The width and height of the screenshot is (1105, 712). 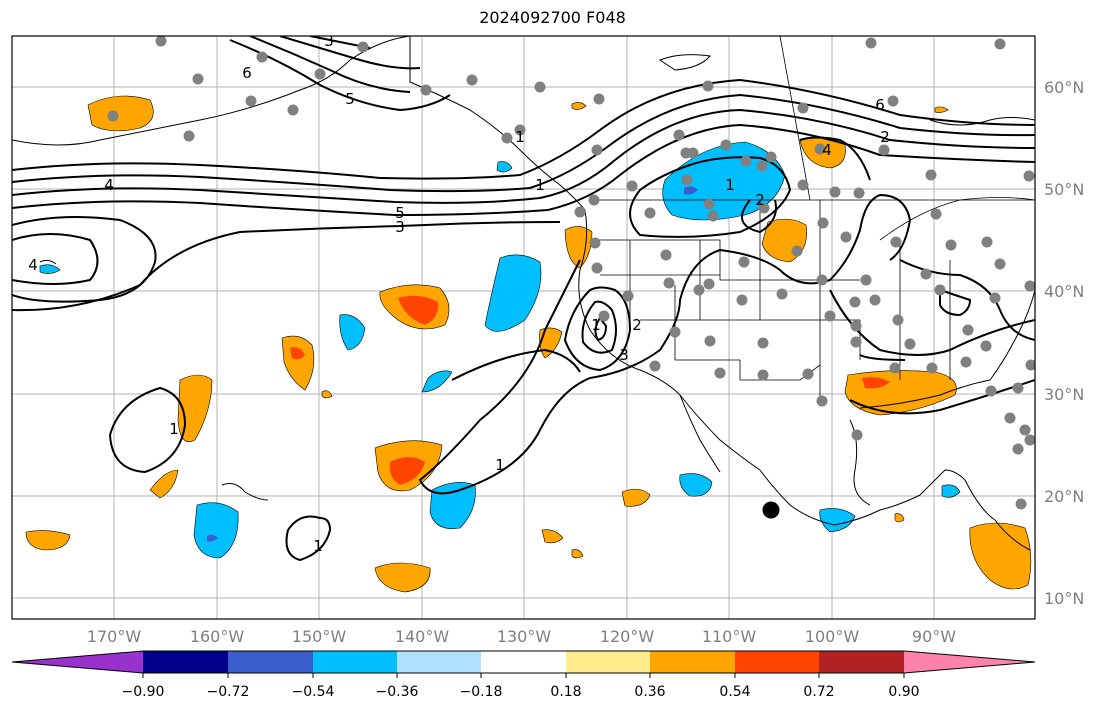 I want to click on lon-label: 90°W, so click(x=934, y=636).